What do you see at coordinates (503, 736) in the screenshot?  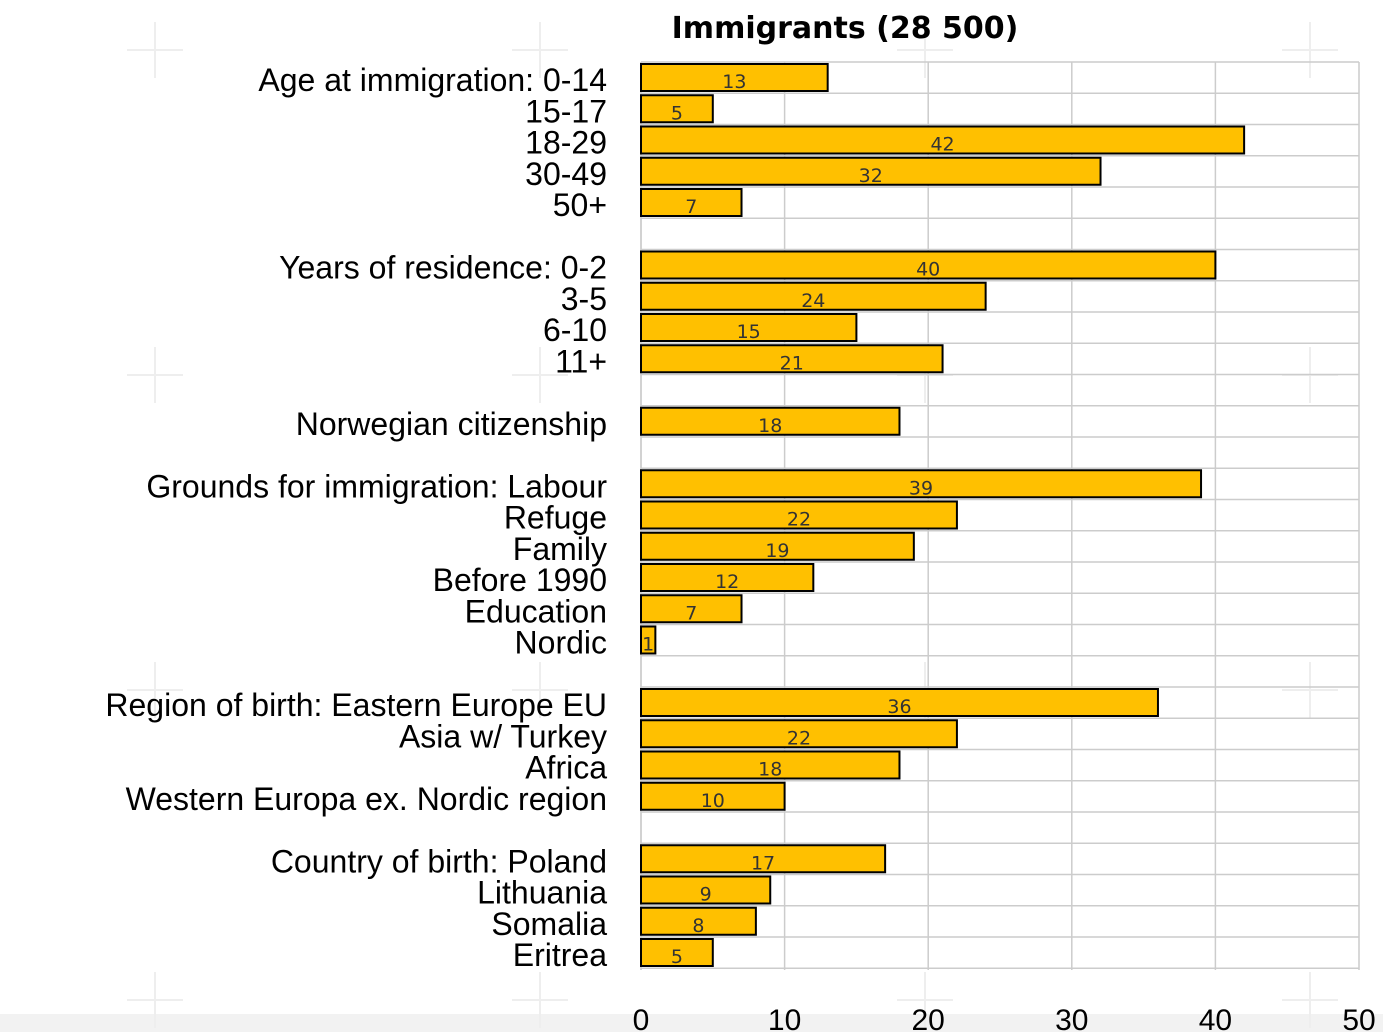 I see `category-label: Asia w/ Turkey` at bounding box center [503, 736].